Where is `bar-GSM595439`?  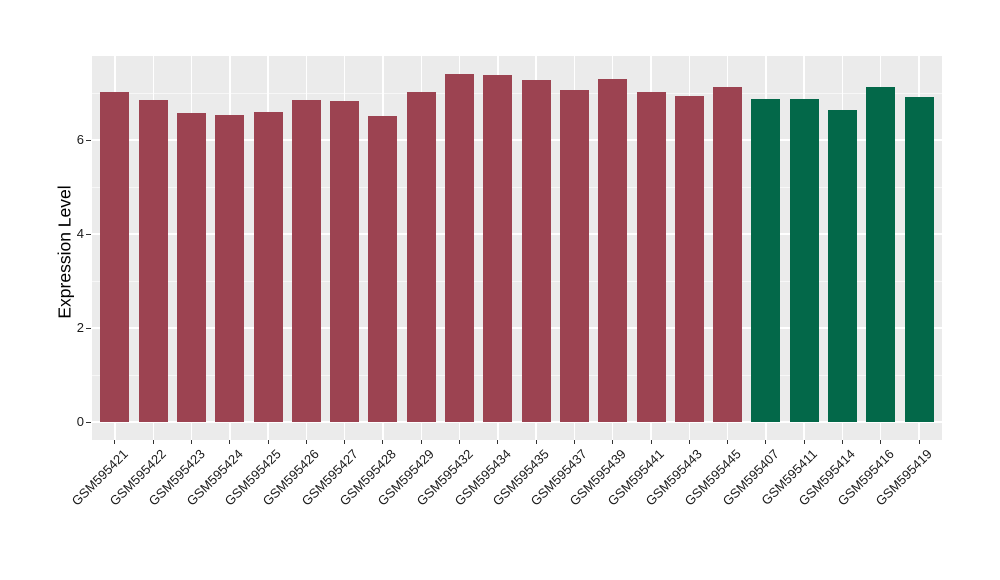 bar-GSM595439 is located at coordinates (613, 250).